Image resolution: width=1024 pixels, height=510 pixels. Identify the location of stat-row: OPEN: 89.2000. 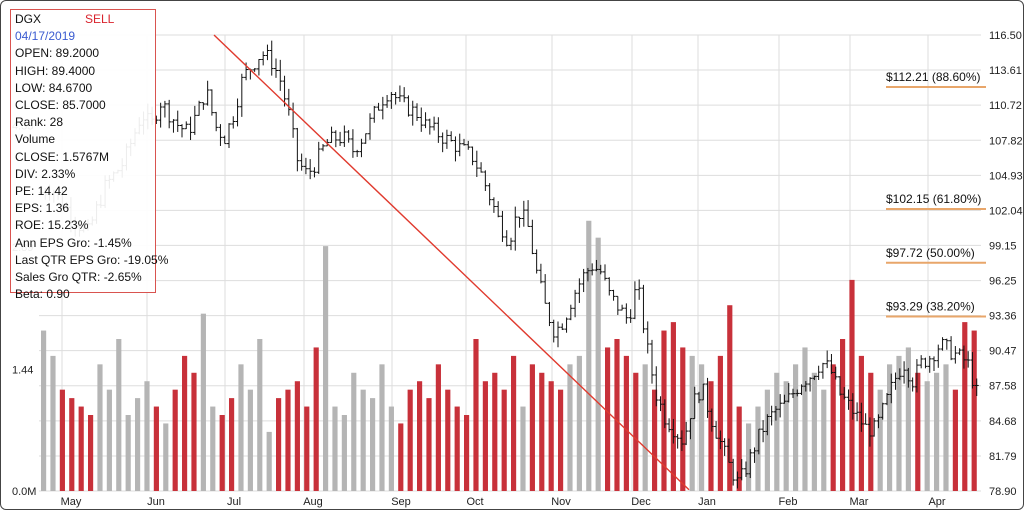
(57, 53).